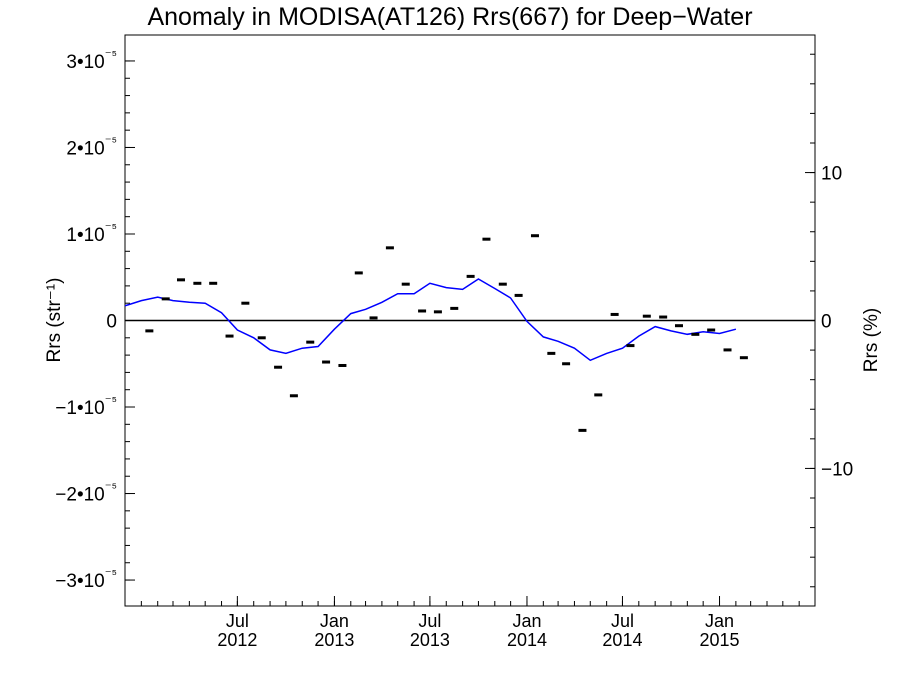 The image size is (900, 675). Describe the element at coordinates (91, 233) in the screenshot. I see `left-tick-label: 1•10⁻⁵` at that location.